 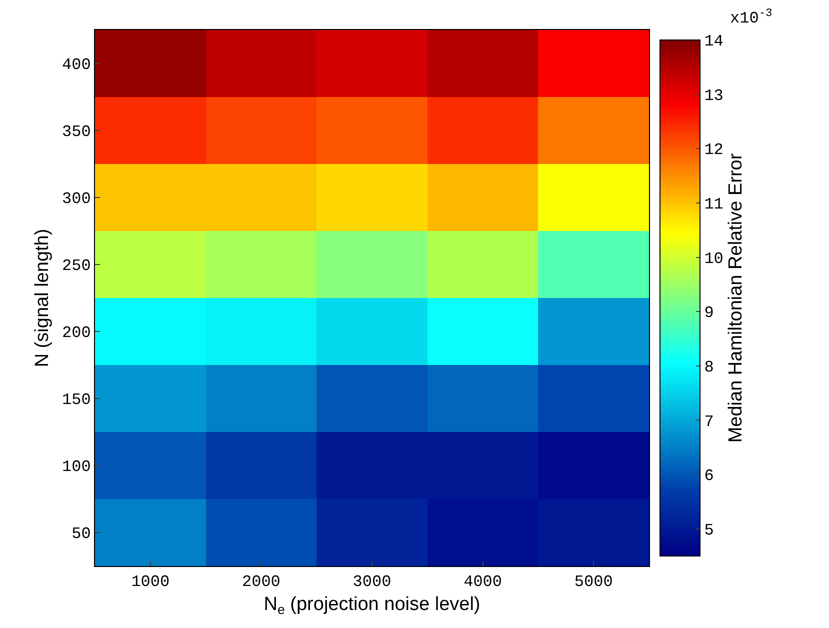 What do you see at coordinates (735, 297) in the screenshot?
I see `color-bar-title: Median Hamiltonian Relative Error` at bounding box center [735, 297].